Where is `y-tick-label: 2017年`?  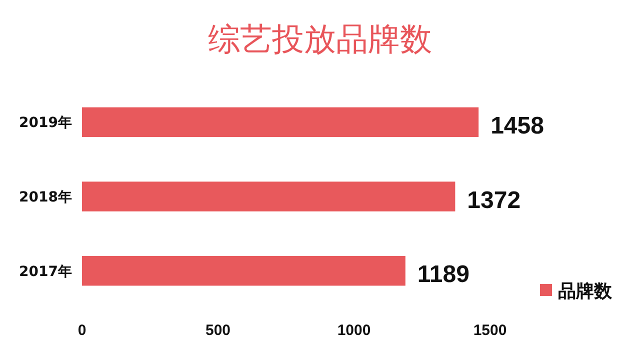
y-tick-label: 2017年 is located at coordinates (45, 272).